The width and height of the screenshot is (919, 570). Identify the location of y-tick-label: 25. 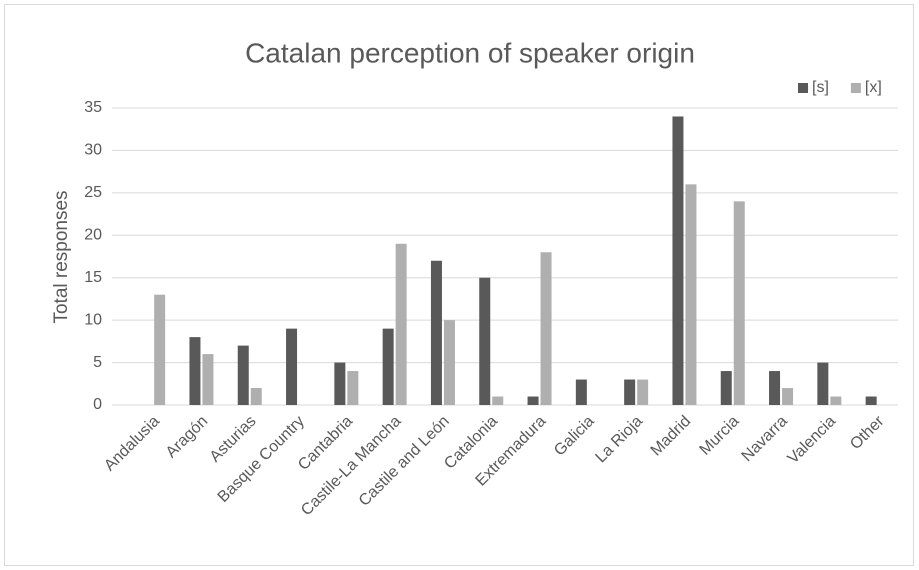
(93, 192).